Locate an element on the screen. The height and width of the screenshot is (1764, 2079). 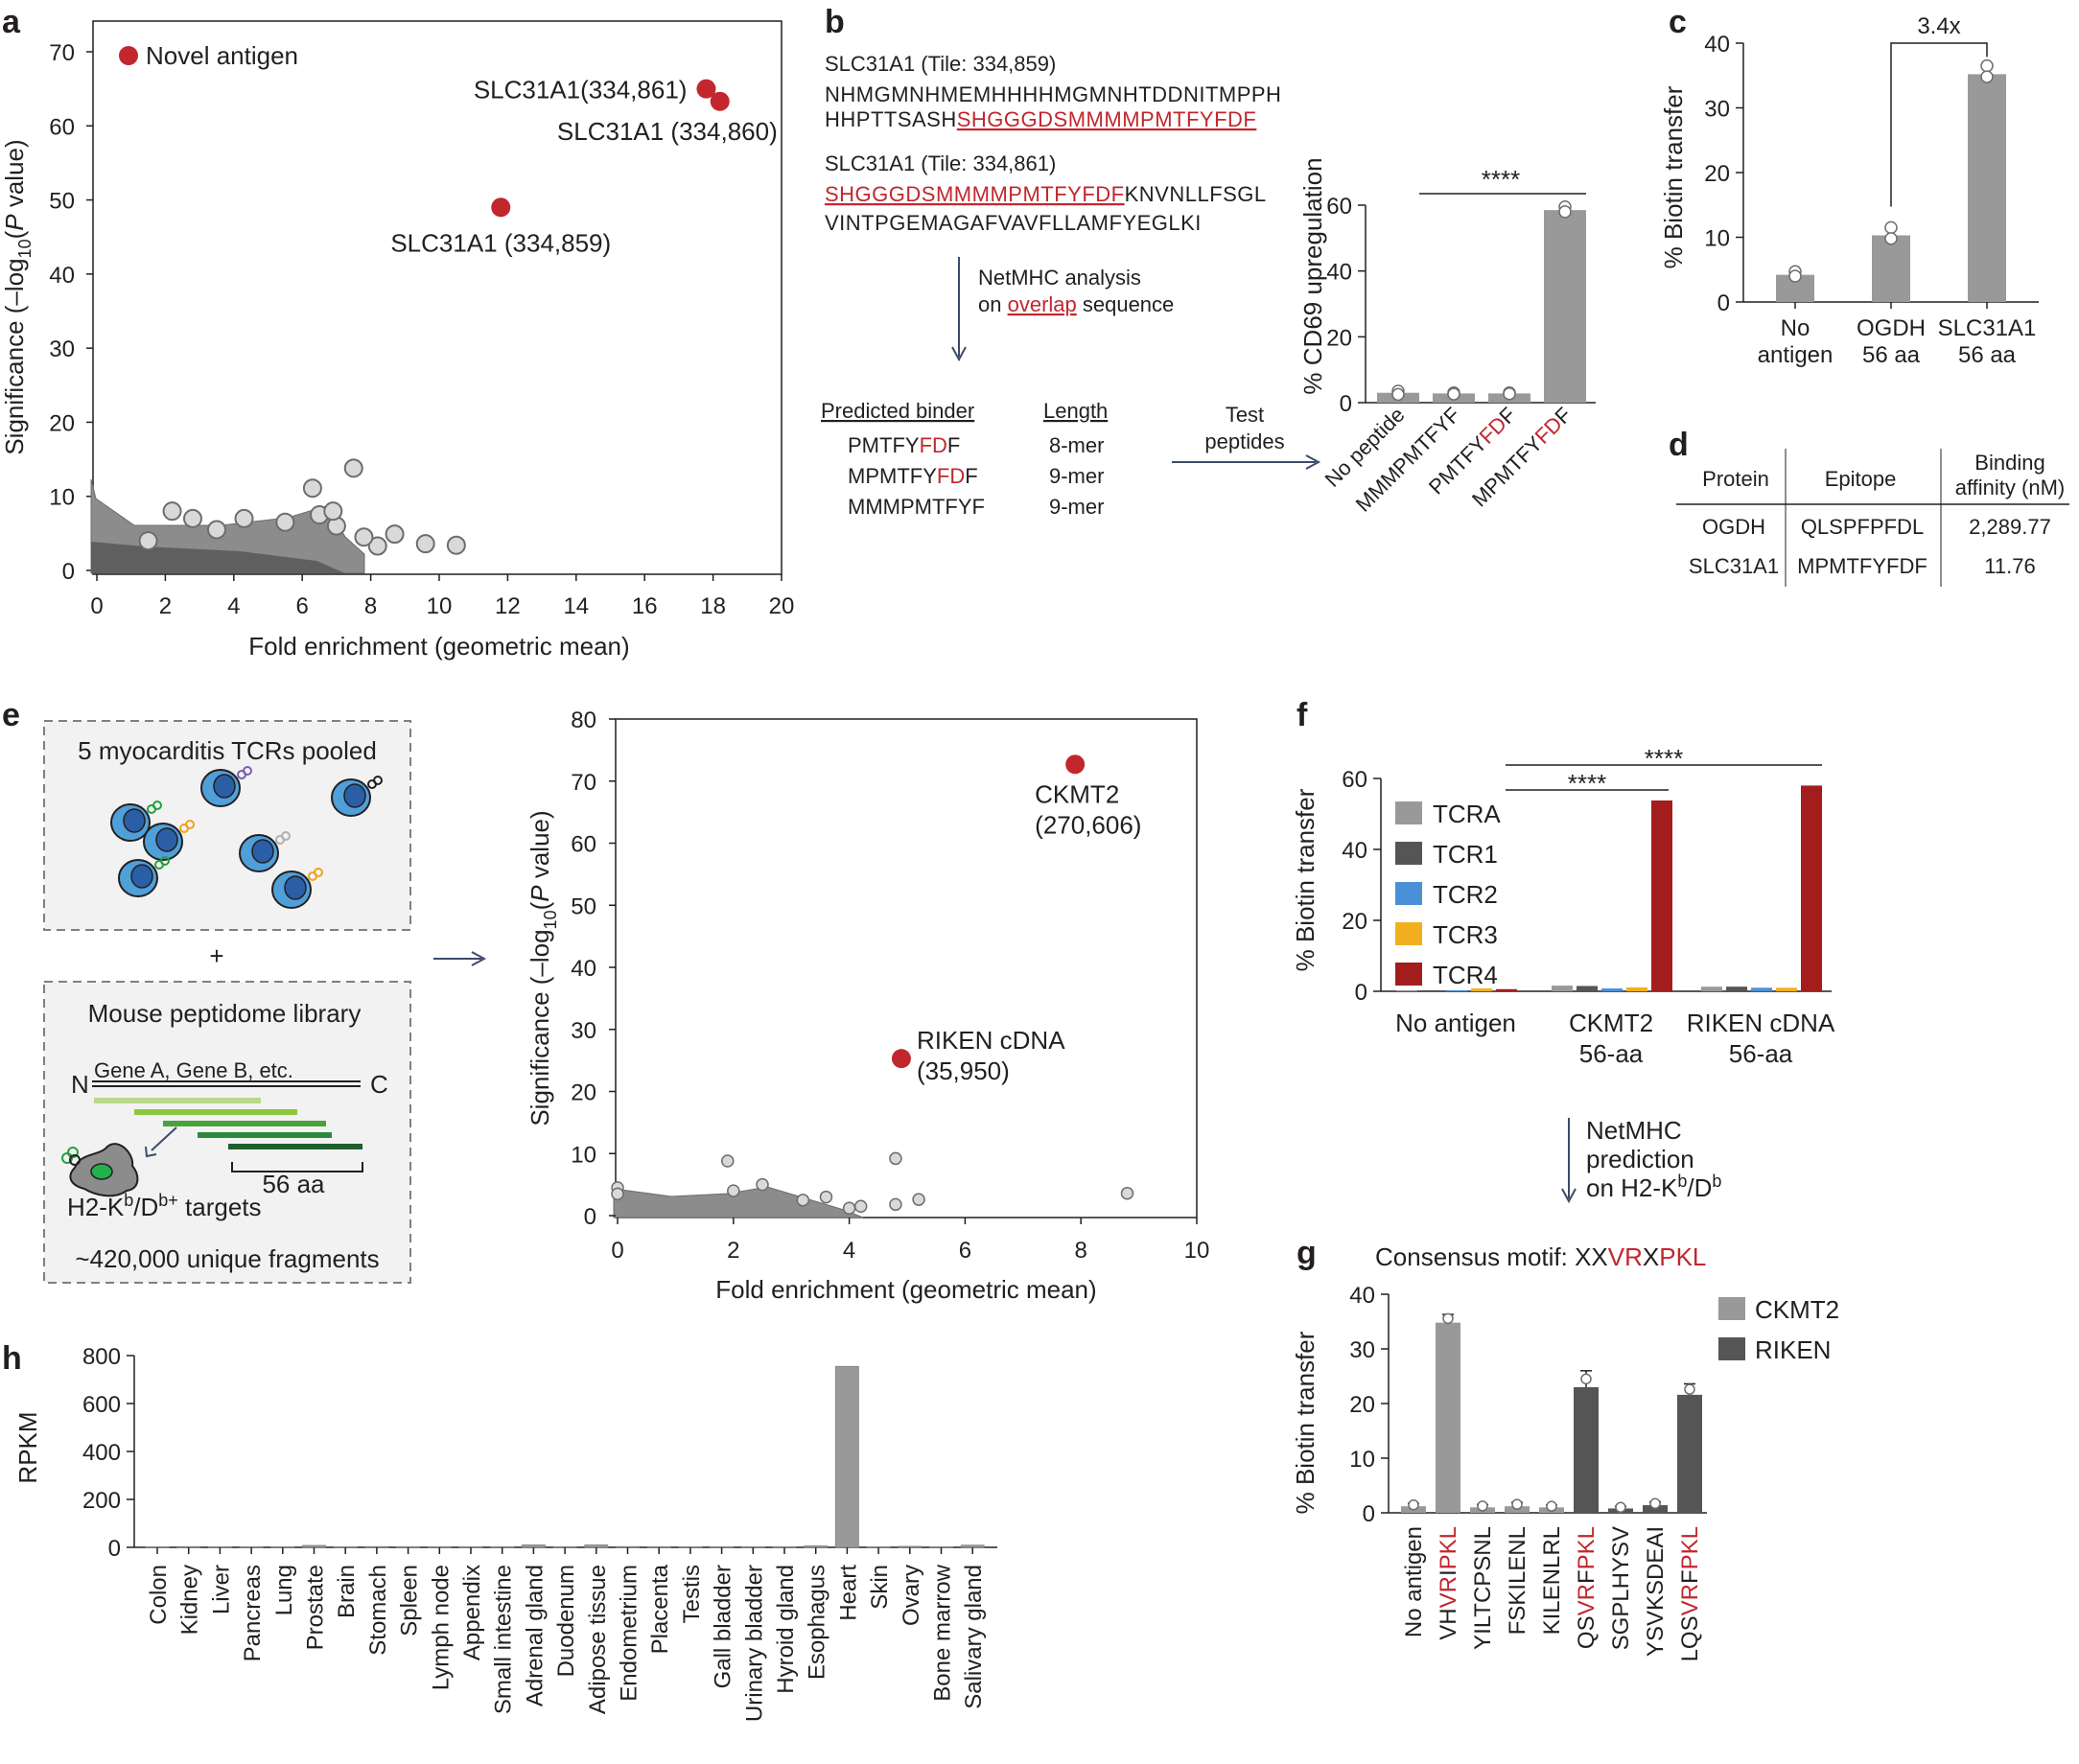
c-terminus-label: C is located at coordinates (379, 1084).